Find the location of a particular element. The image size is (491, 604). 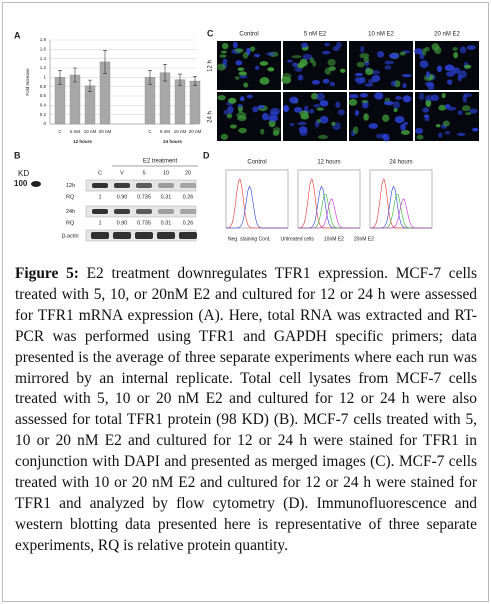

y-tick-label: 1.4 is located at coordinates (43, 58).